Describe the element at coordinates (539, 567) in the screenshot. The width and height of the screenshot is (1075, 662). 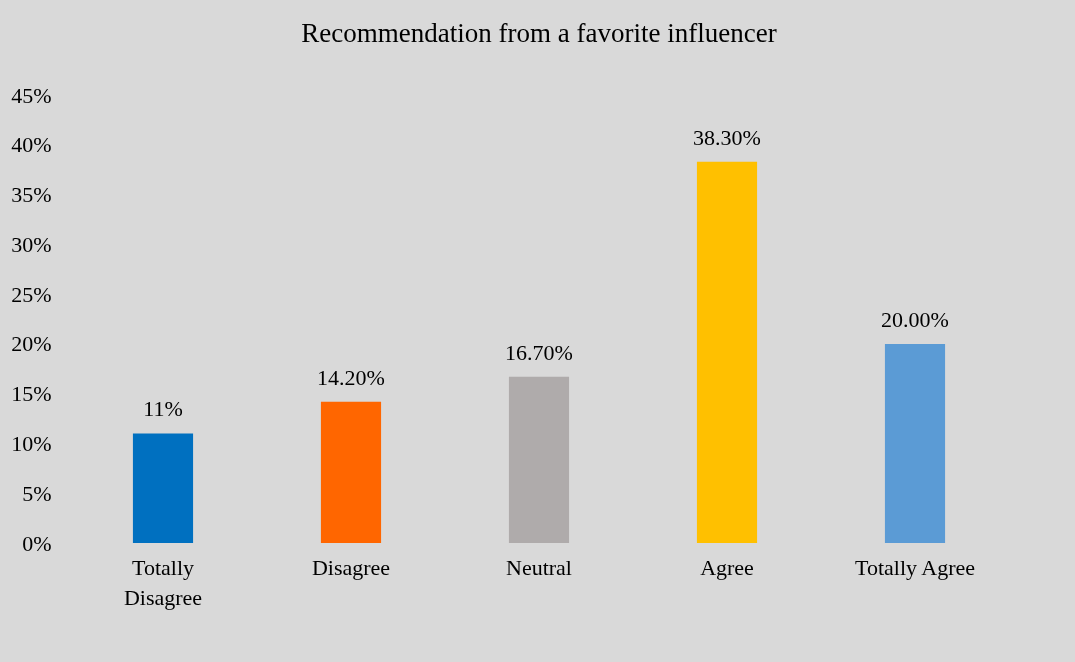
I see `x-tick-label: Neutral` at that location.